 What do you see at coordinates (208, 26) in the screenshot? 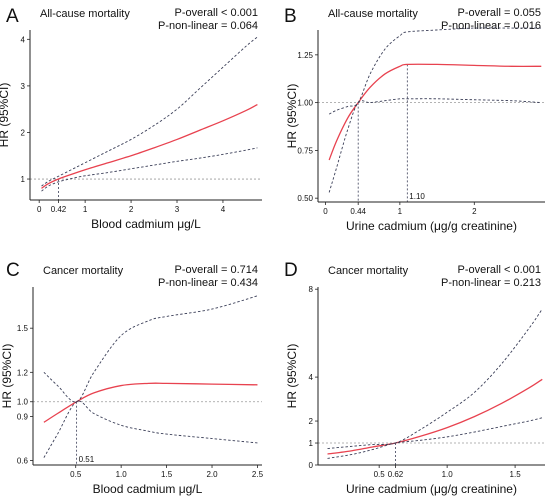
I see `panel-a-p-nonlinear: P-non-linear = 0.064` at bounding box center [208, 26].